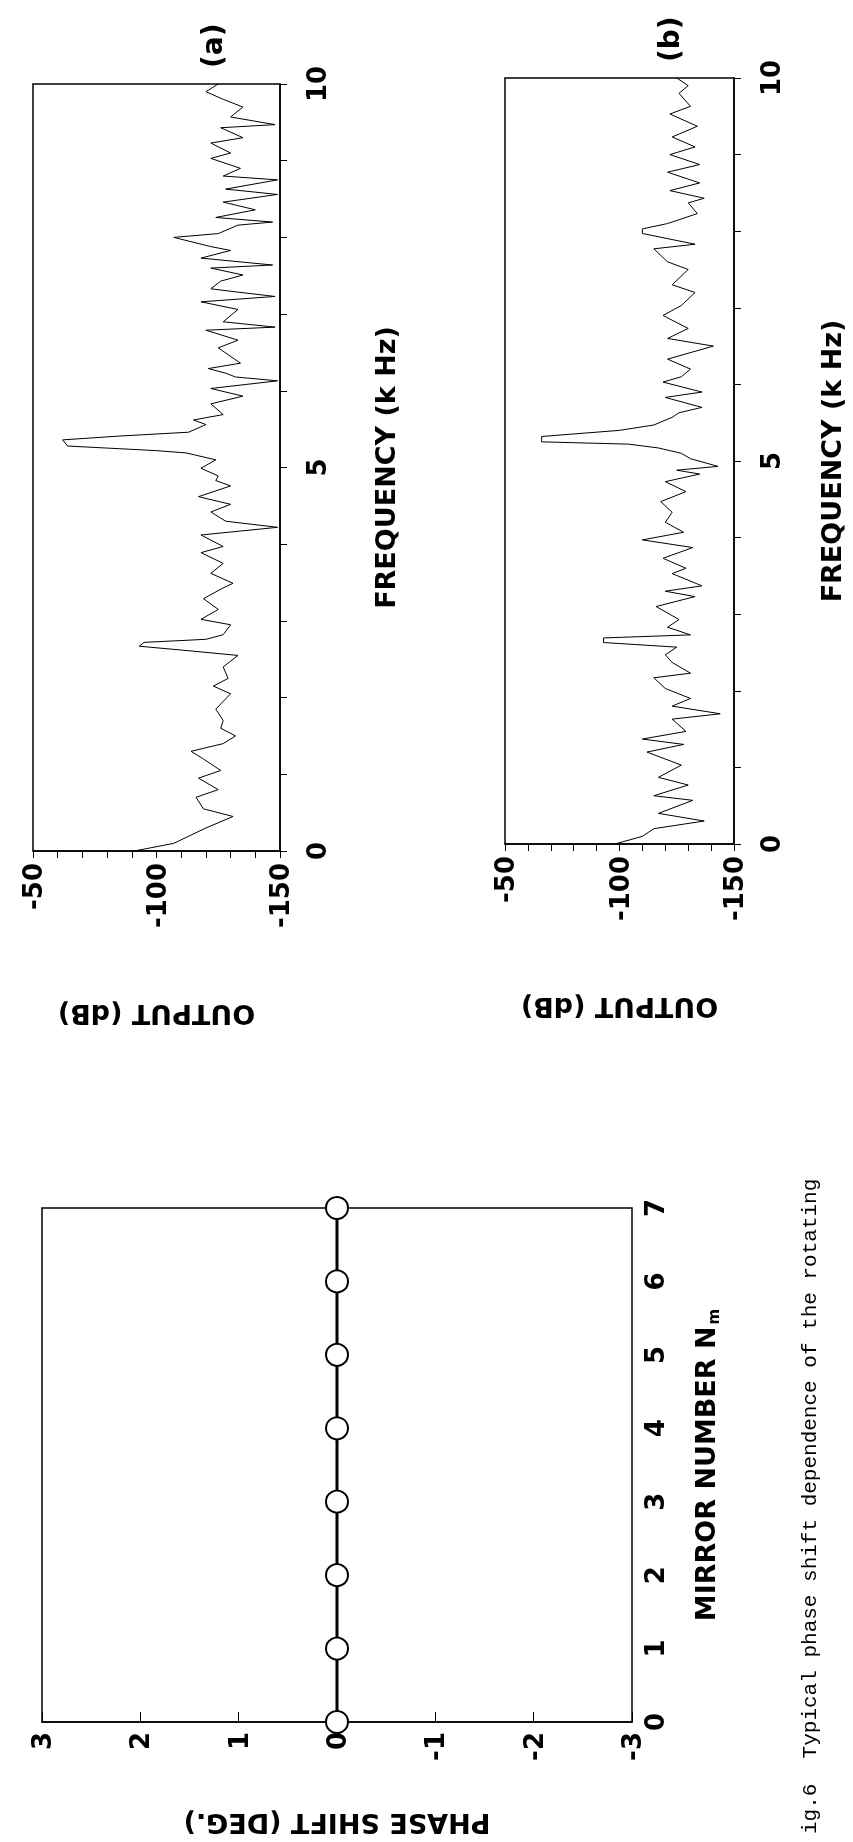 This screenshot has height=1842, width=853. Describe the element at coordinates (337, 1741) in the screenshot. I see `x-tick-label: 0` at that location.